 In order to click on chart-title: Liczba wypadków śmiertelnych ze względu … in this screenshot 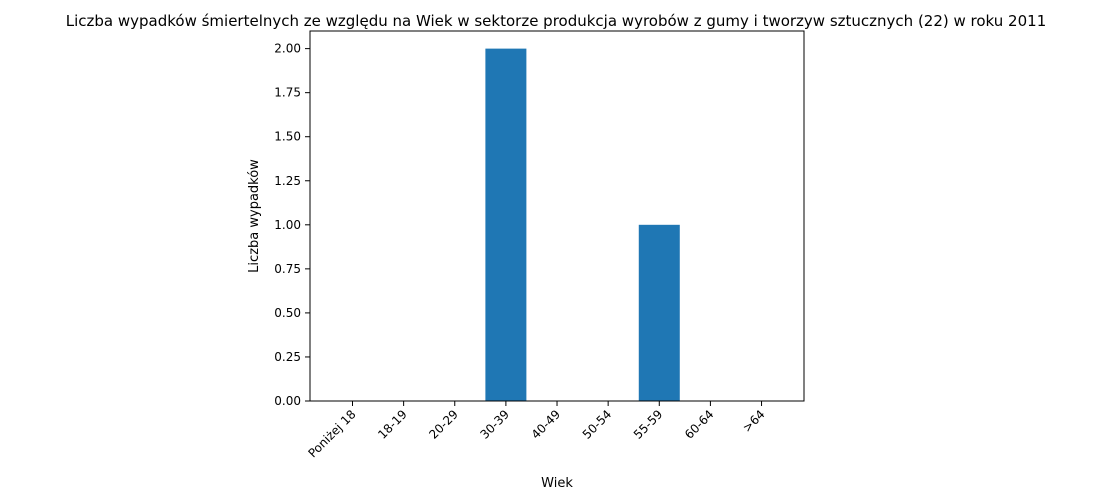, I will do `click(556, 21)`.